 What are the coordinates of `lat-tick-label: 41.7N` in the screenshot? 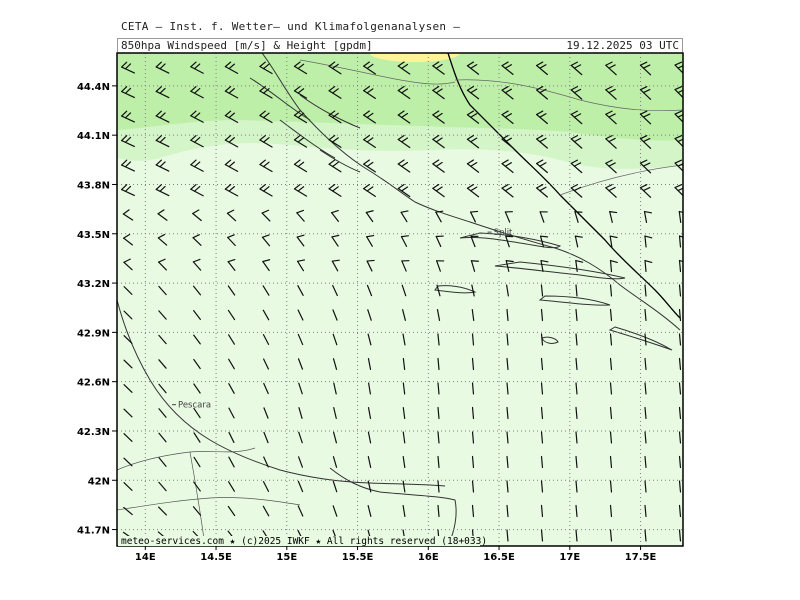 It's located at (93, 531).